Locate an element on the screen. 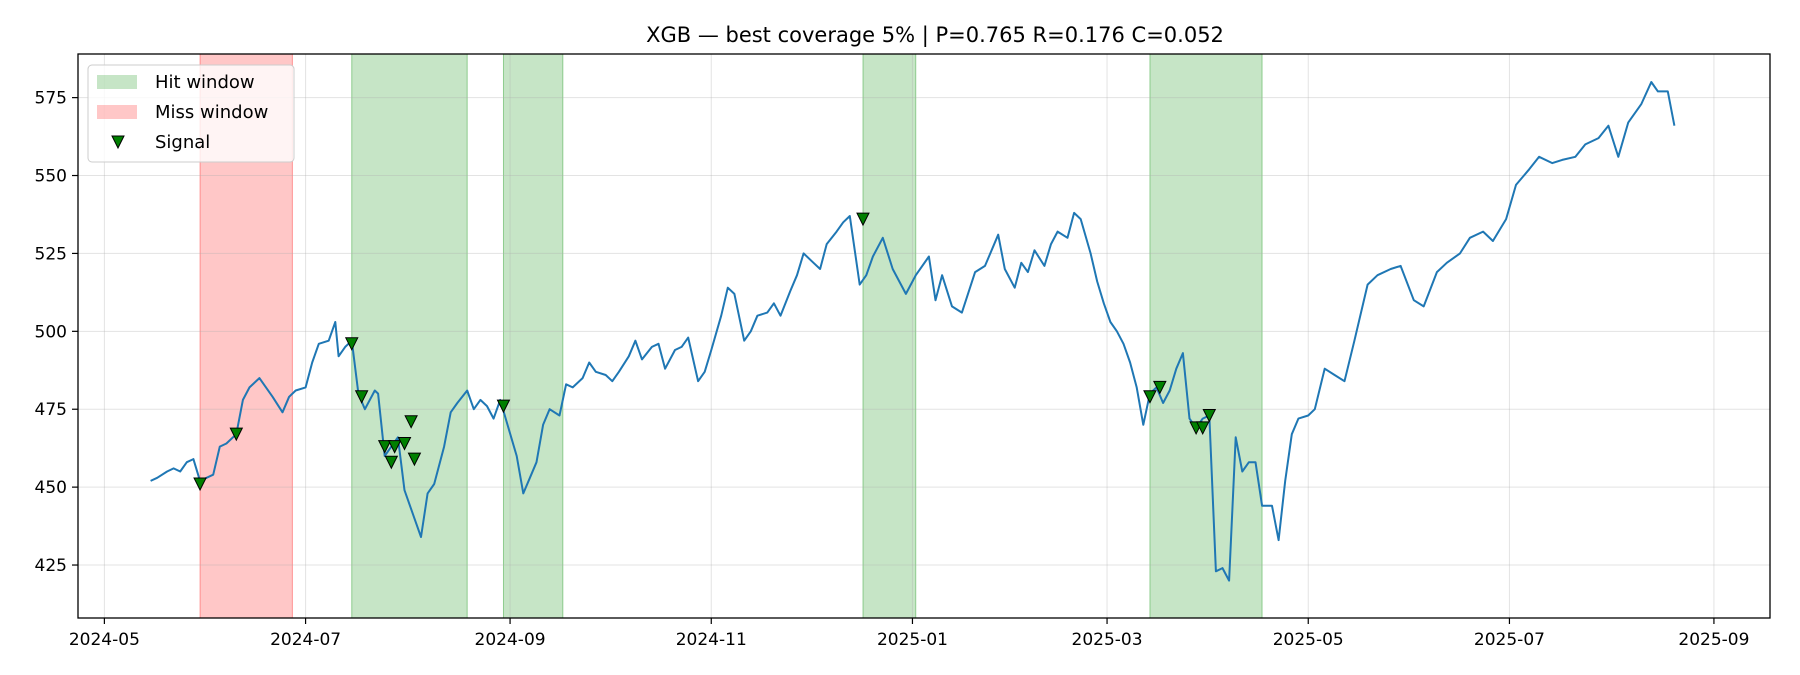  y-tick-label-4: 525 is located at coordinates (51, 254).